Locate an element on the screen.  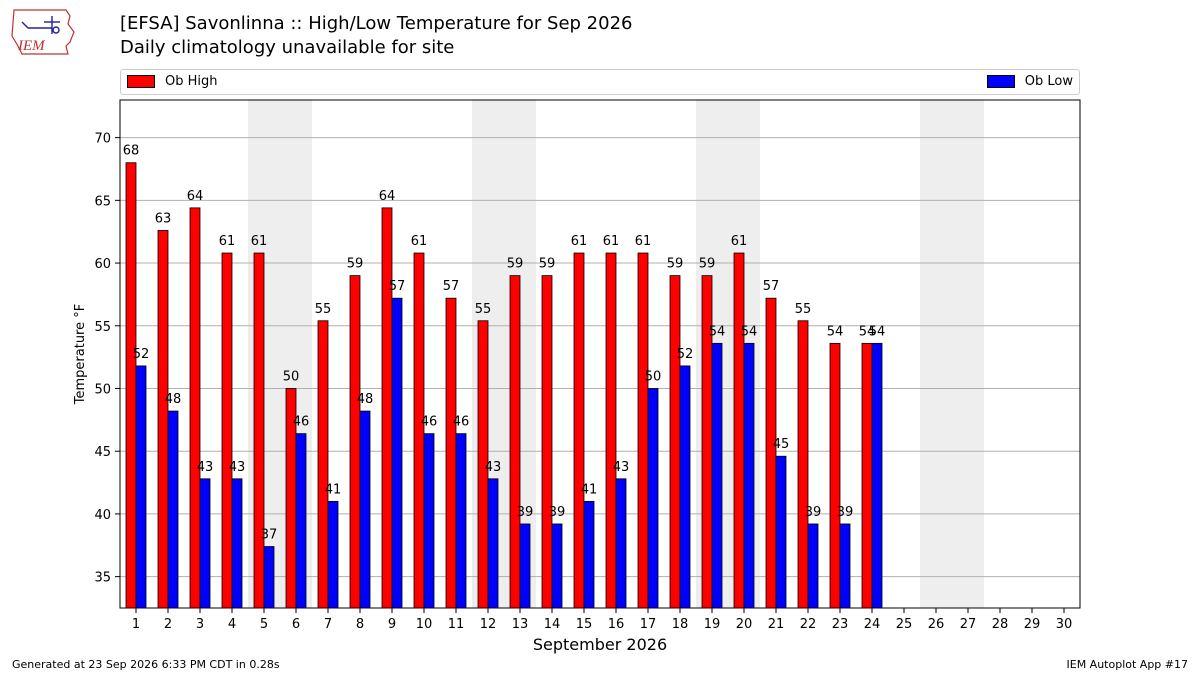
low-value-label: 48 is located at coordinates (365, 399).